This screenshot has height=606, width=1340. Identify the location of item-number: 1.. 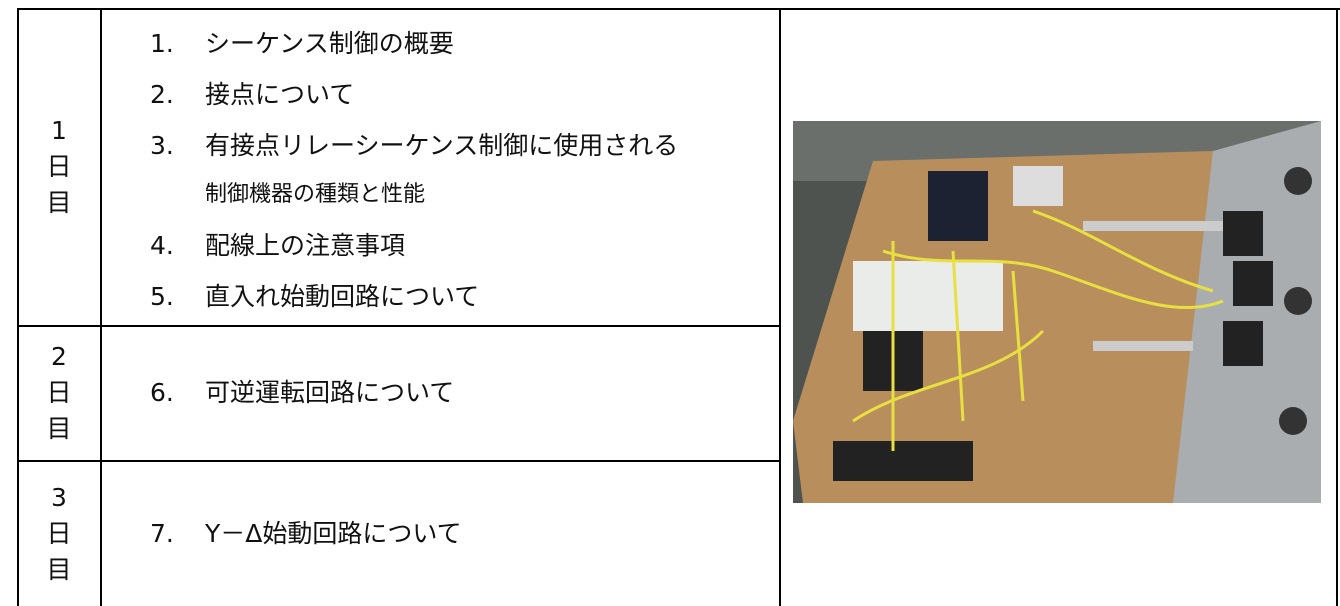
(162, 43).